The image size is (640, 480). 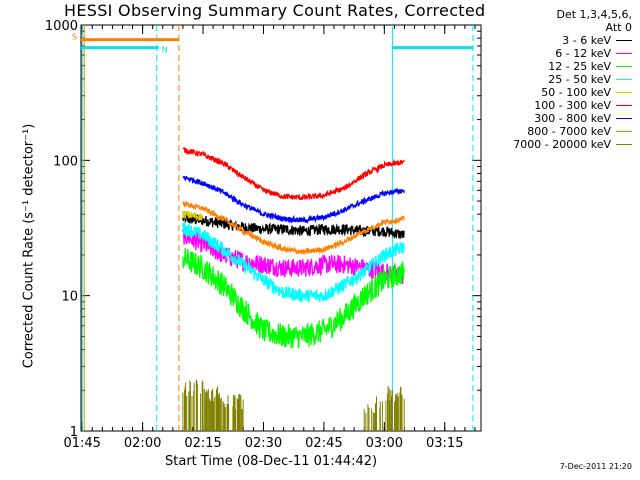 I want to click on legend-entry: 800 - 7000 keV, so click(x=559, y=131).